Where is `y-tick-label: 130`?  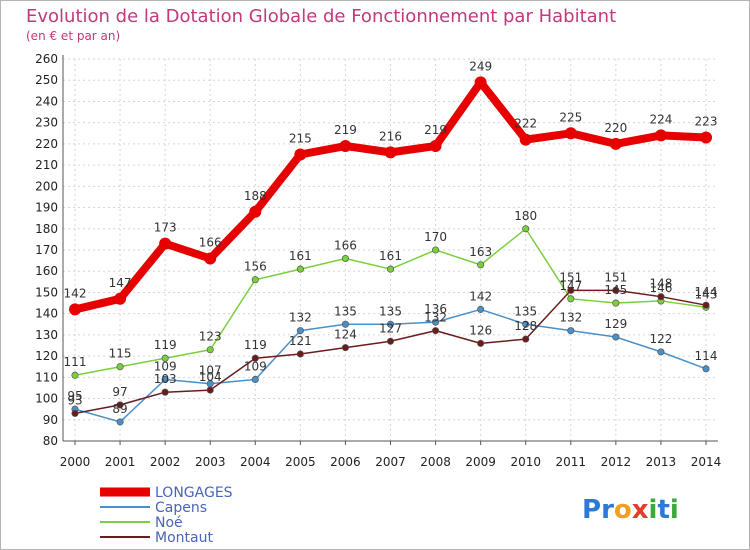 y-tick-label: 130 is located at coordinates (46, 335).